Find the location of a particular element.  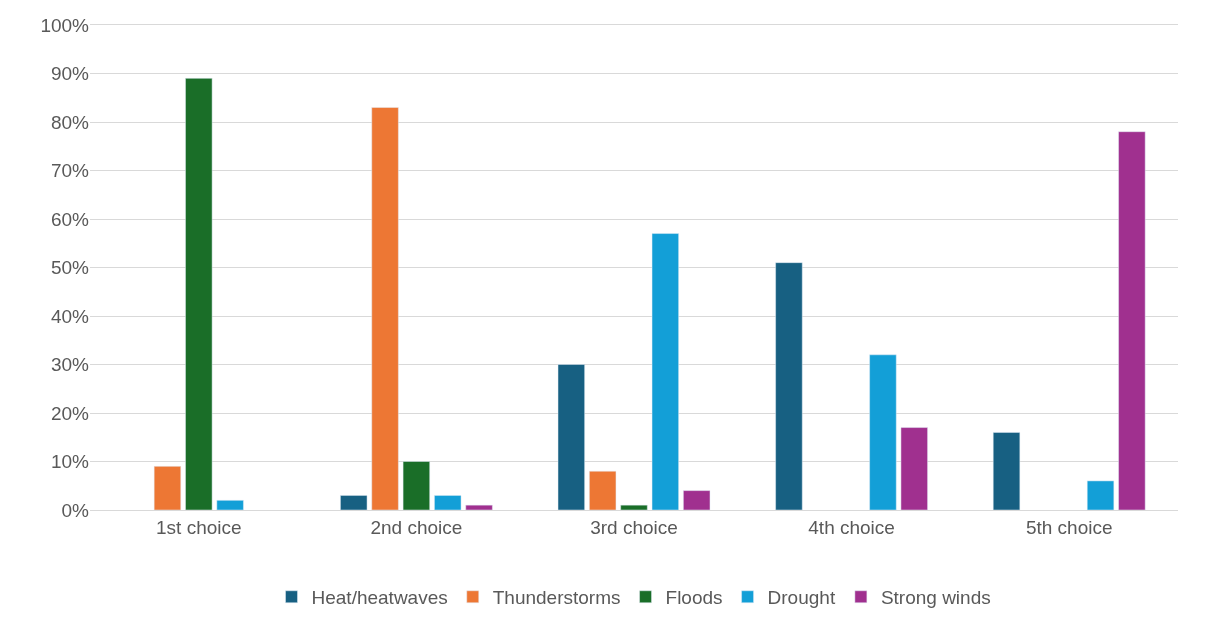

legend-label: Thunderstorms is located at coordinates (556, 598).